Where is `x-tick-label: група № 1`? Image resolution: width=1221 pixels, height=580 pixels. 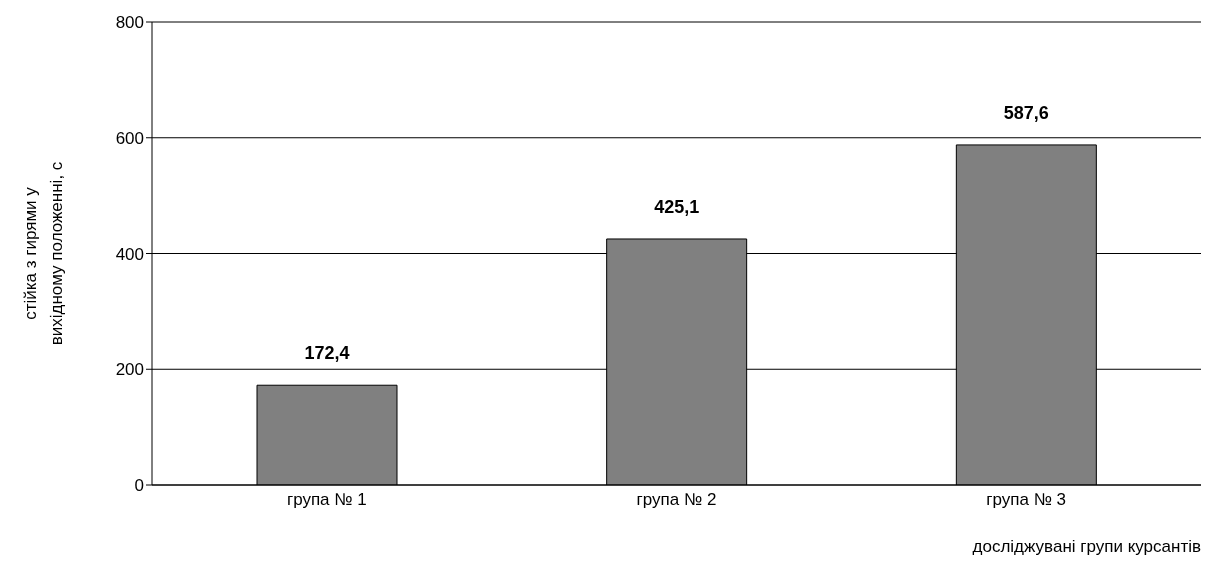 x-tick-label: група № 1 is located at coordinates (326, 500).